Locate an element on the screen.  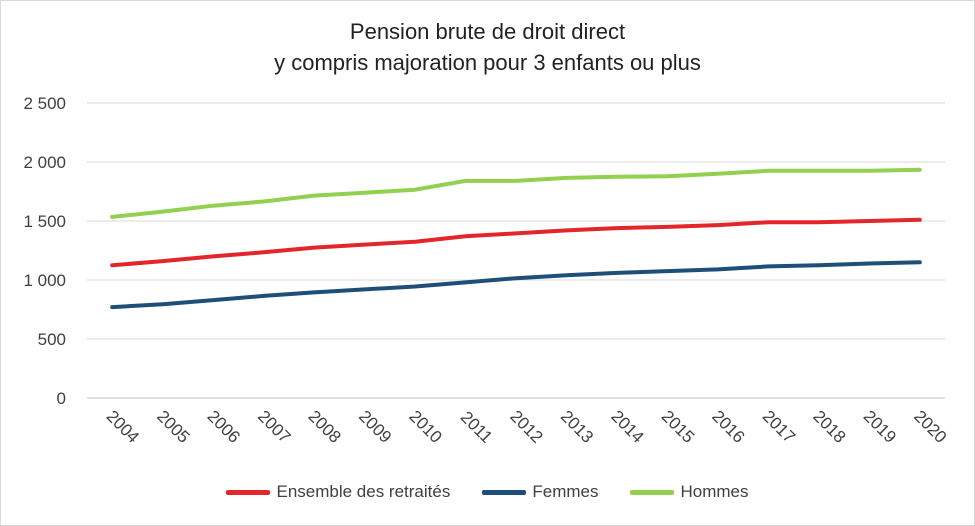
x-tick-label: 2016 is located at coordinates (728, 427).